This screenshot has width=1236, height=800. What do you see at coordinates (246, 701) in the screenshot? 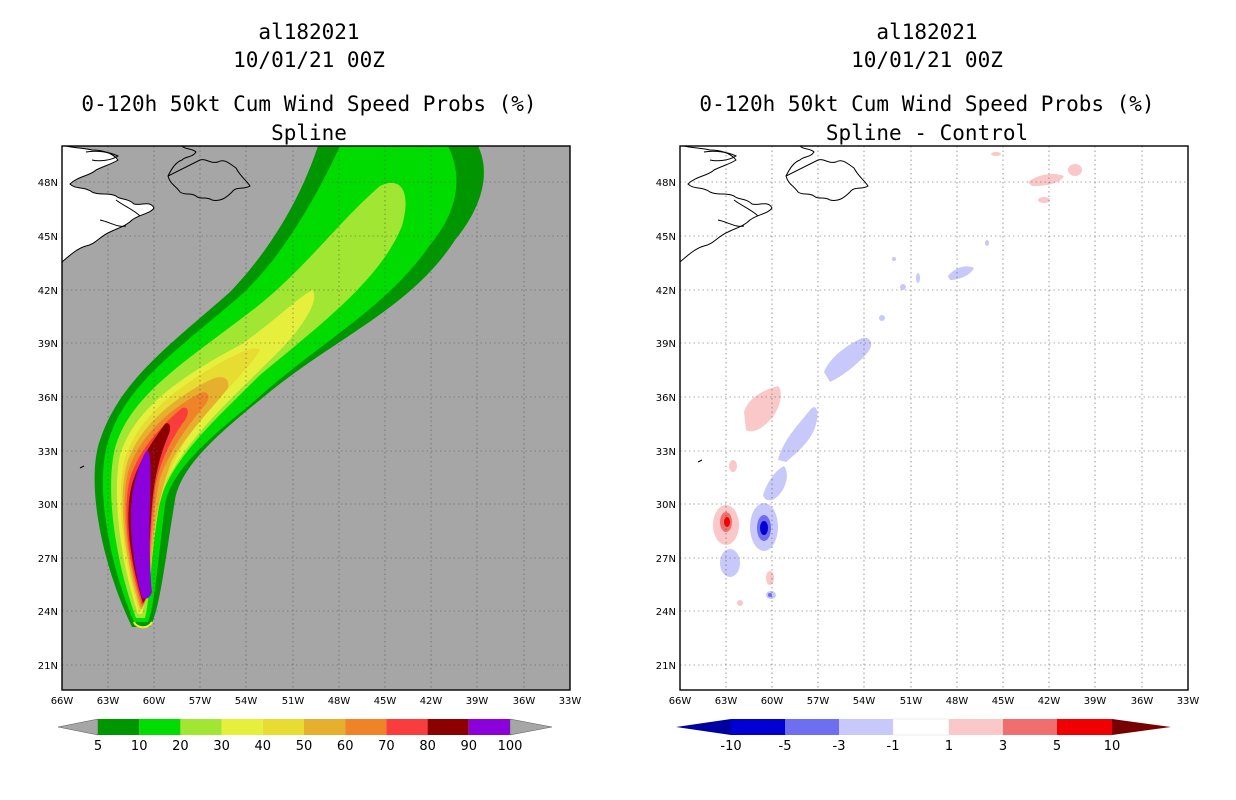
I see `lon-label: 54W` at bounding box center [246, 701].